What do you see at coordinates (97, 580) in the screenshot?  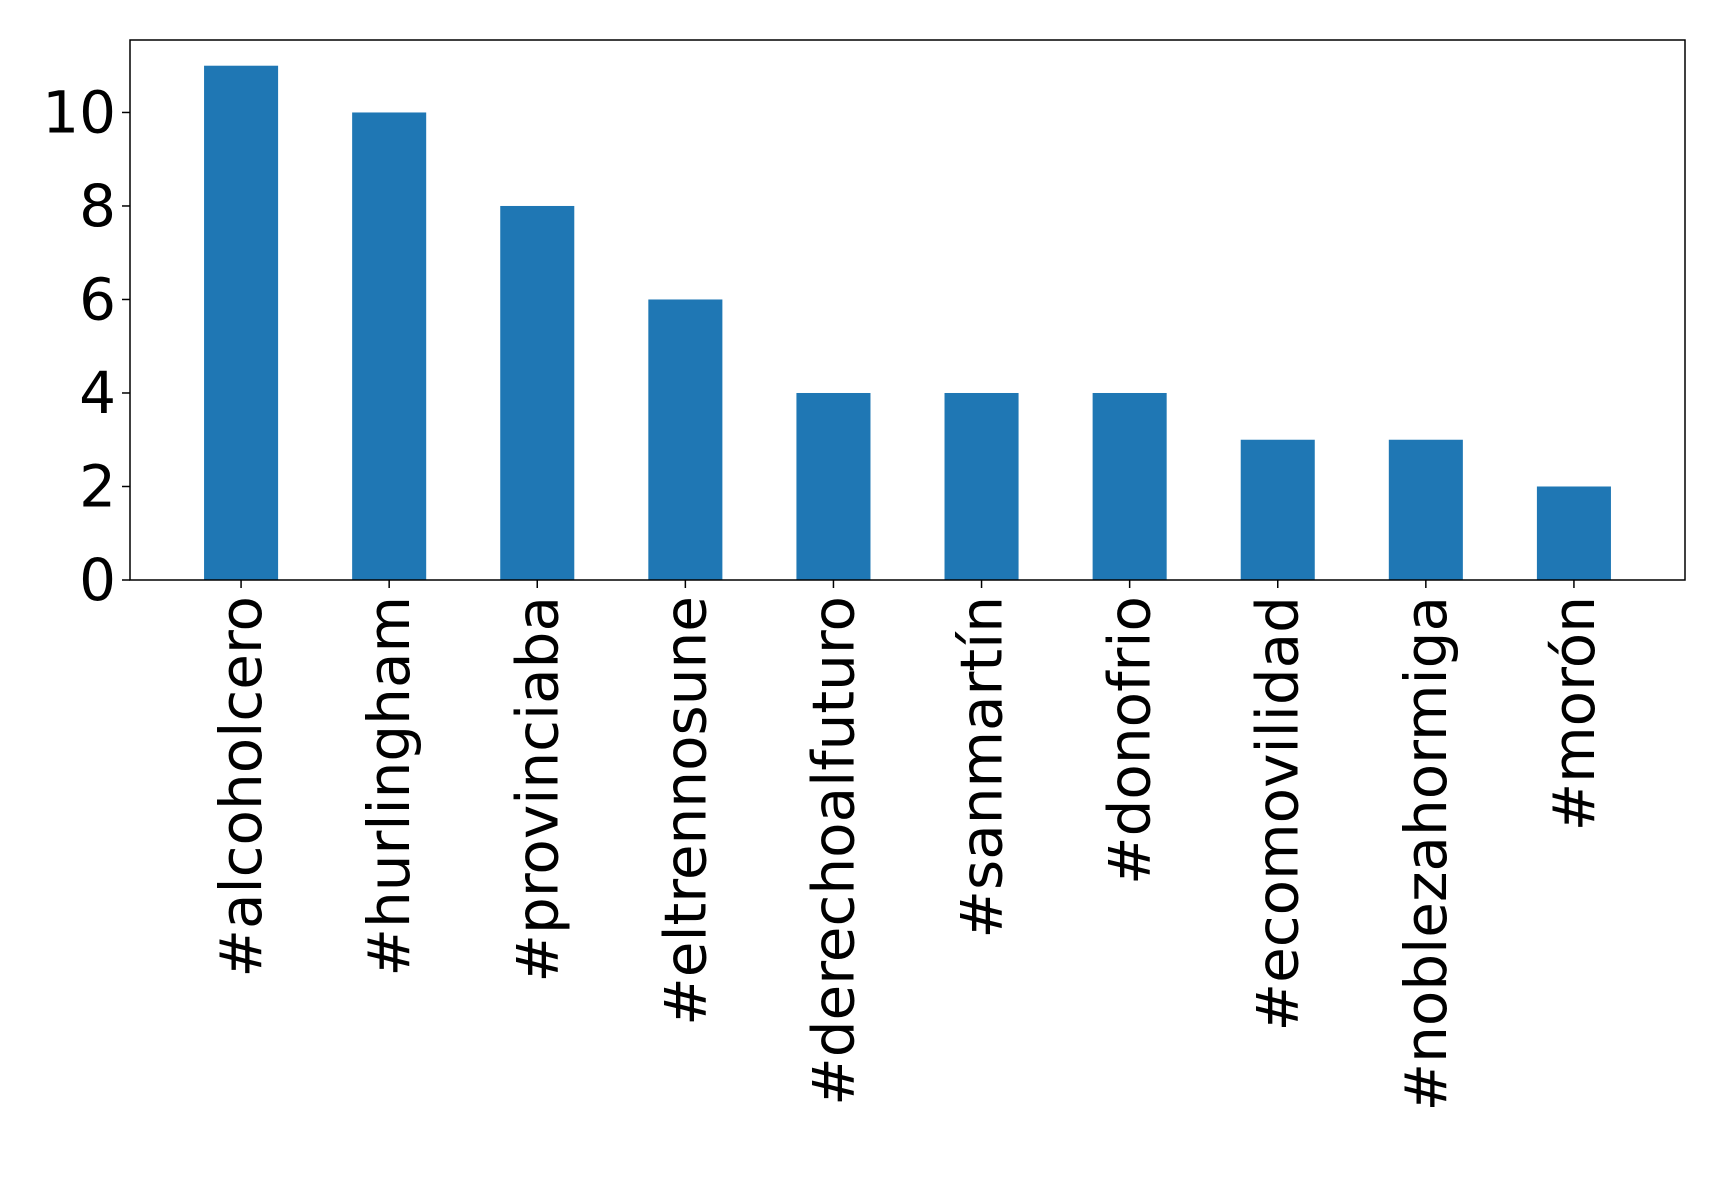 I see `y-tick-label-0: 0` at bounding box center [97, 580].